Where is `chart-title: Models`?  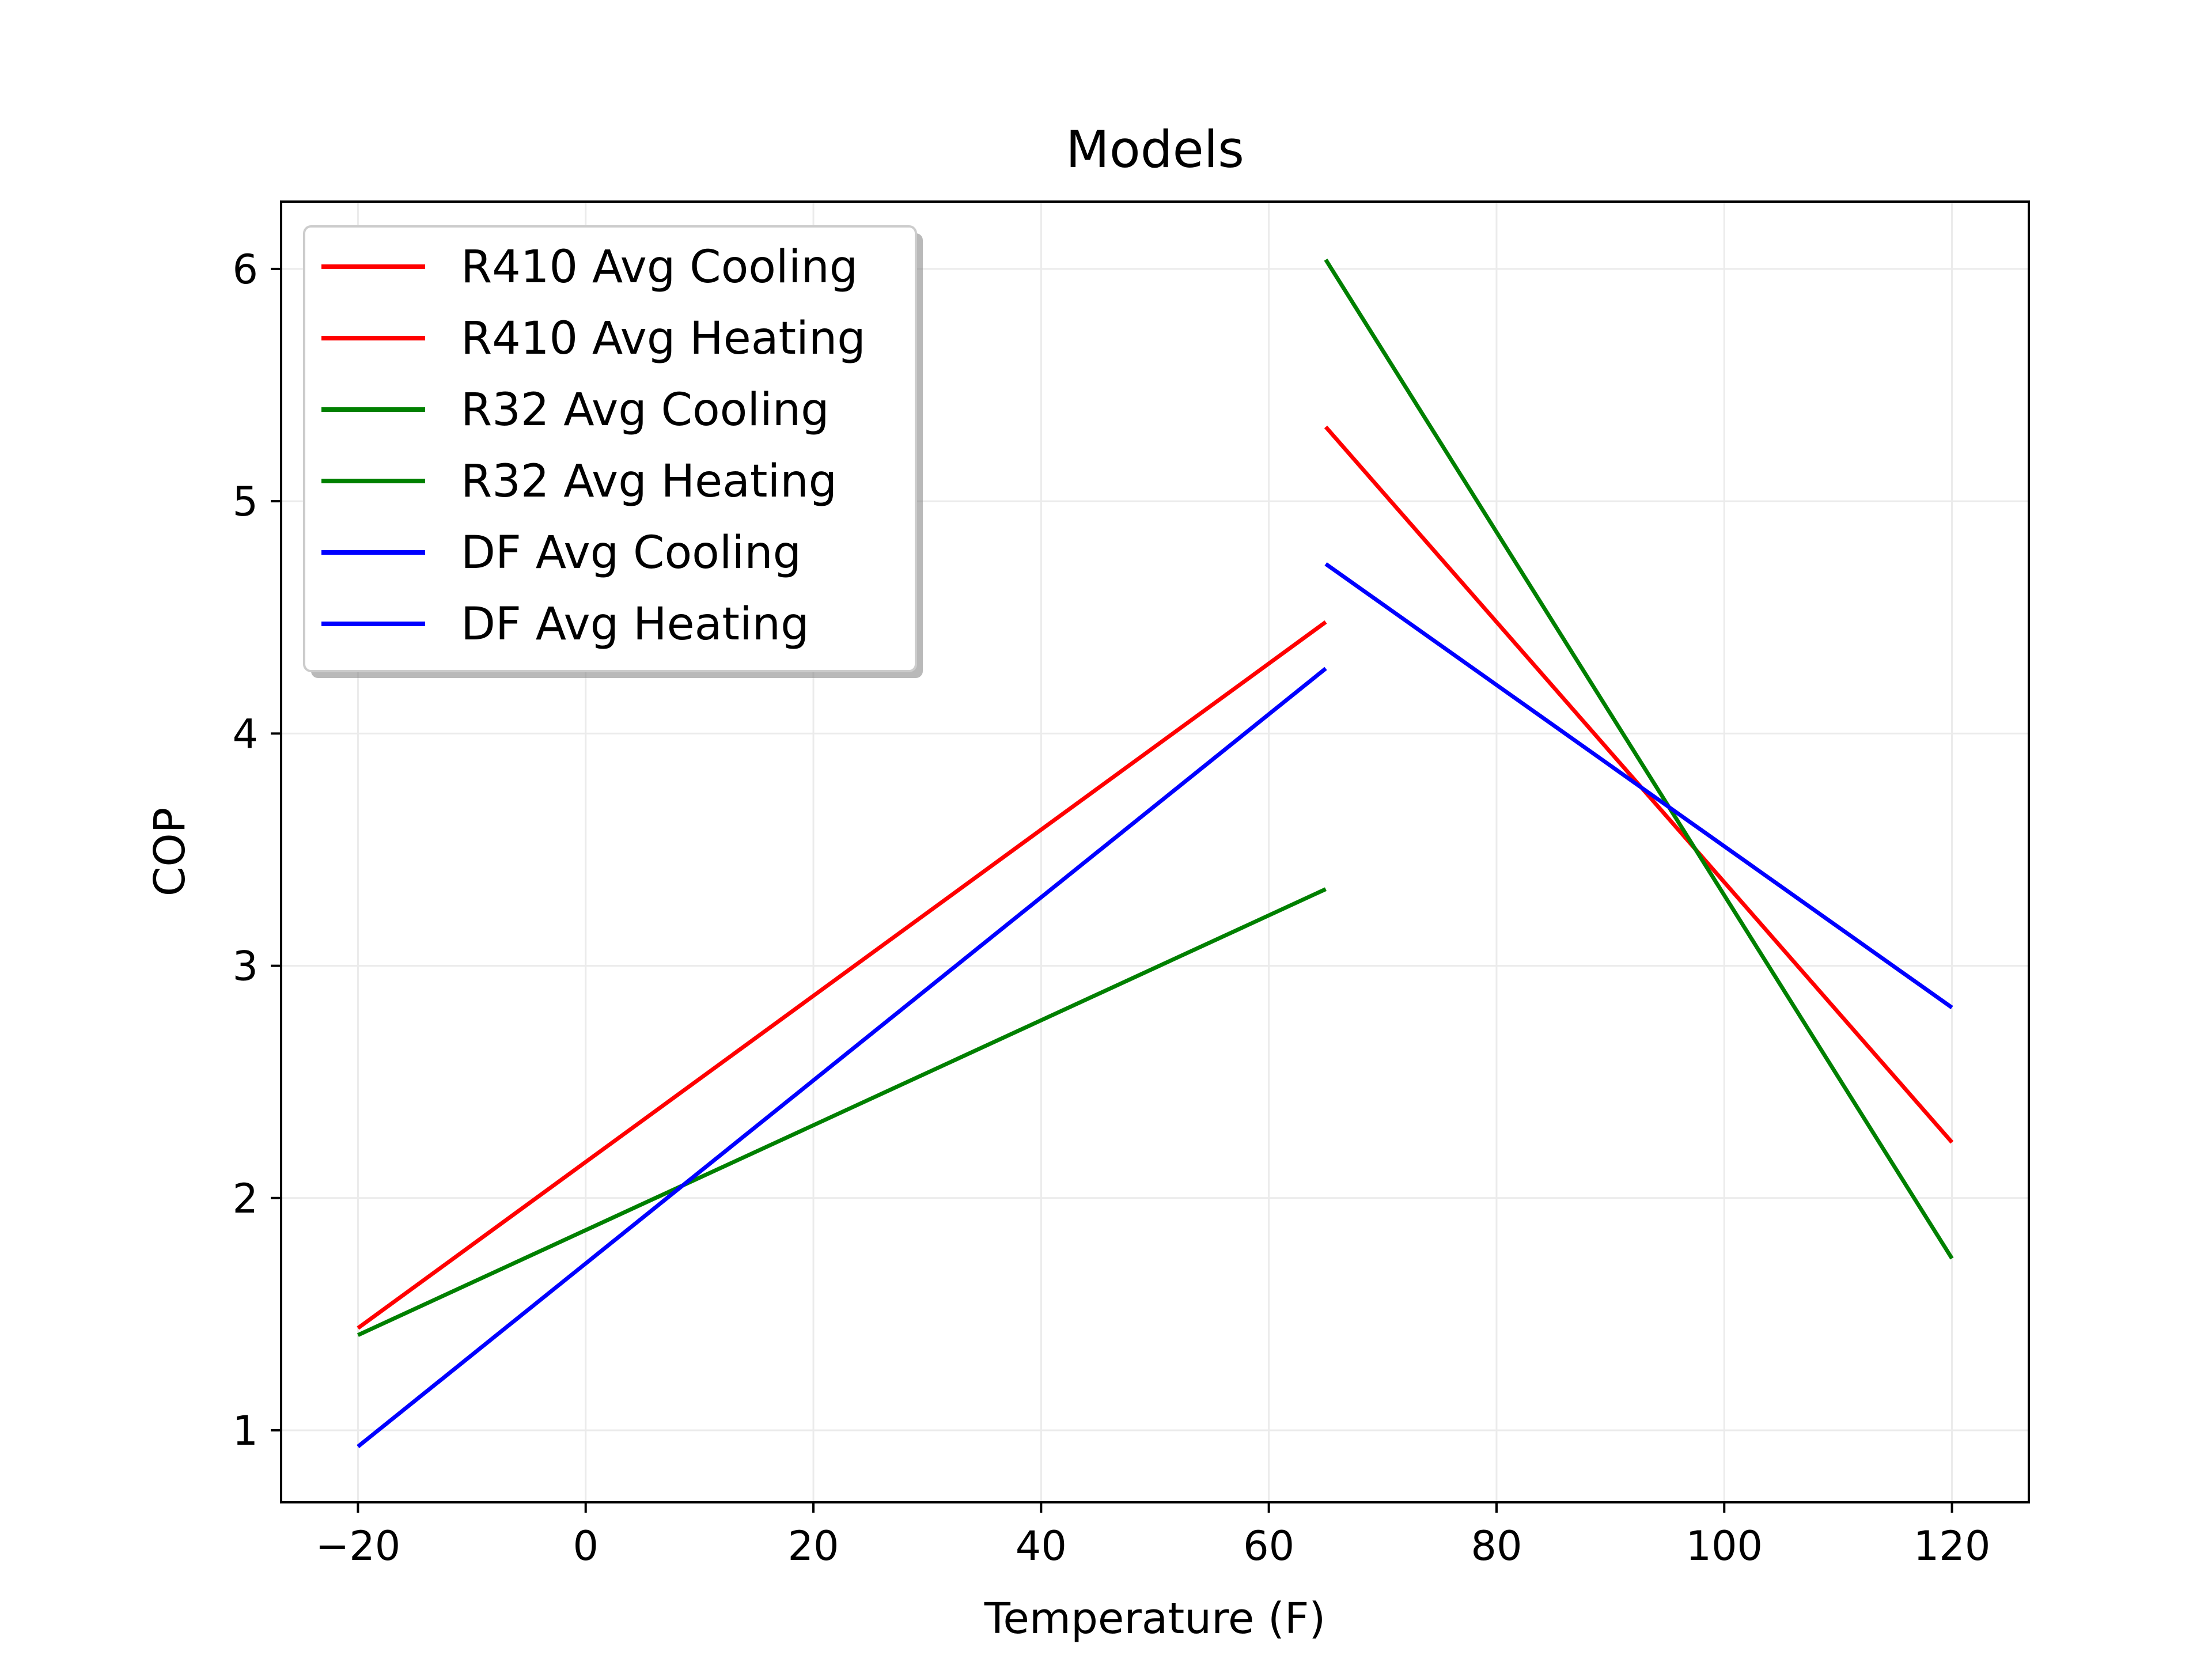 chart-title: Models is located at coordinates (1155, 149).